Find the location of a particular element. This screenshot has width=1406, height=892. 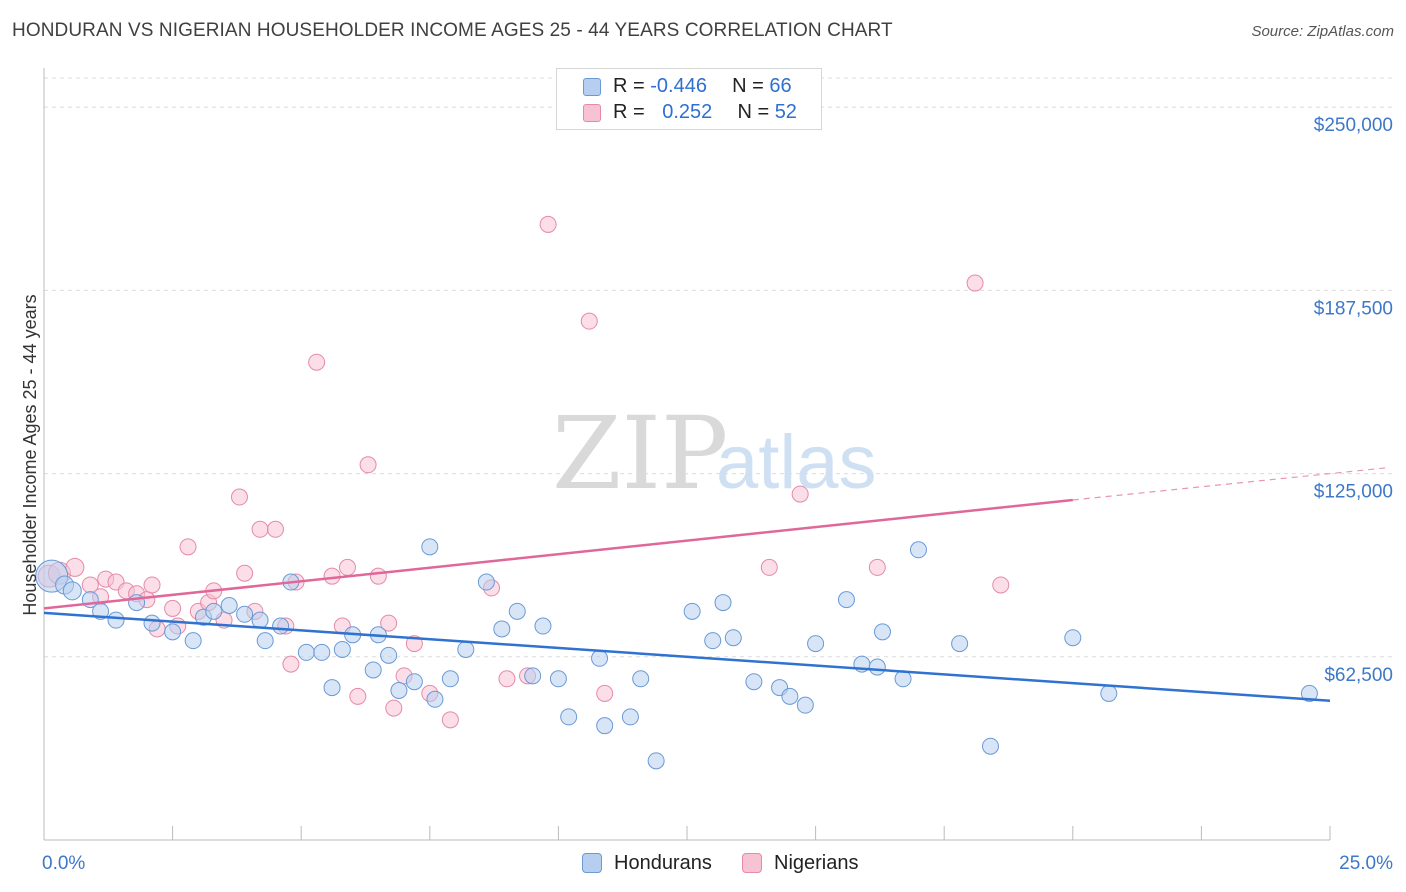

source-label: Source: ZipAtlas.com is located at coordinates (1322, 31).